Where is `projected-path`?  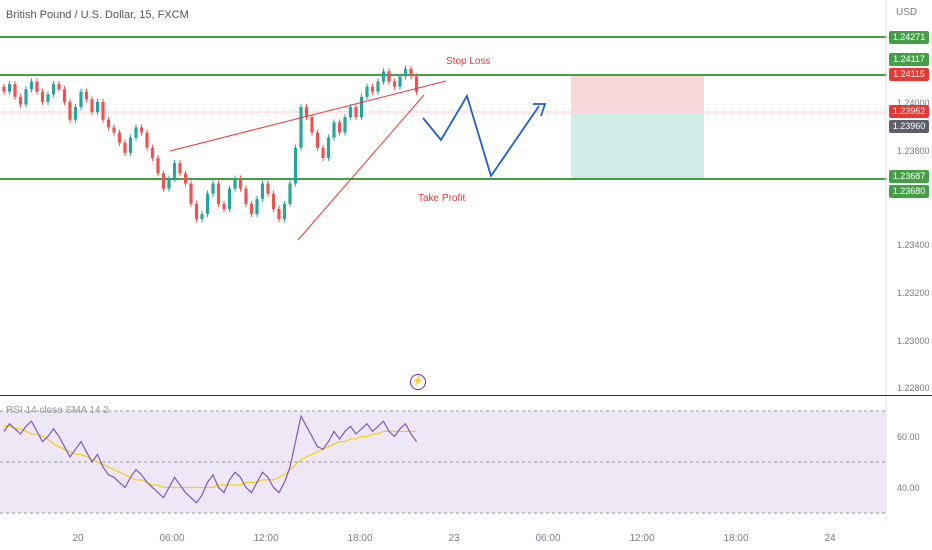
projected-path is located at coordinates (481, 136).